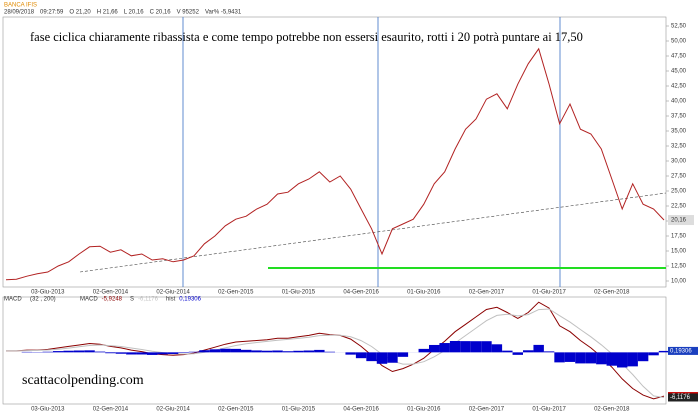 The width and height of the screenshot is (700, 414). Describe the element at coordinates (679, 72) in the screenshot. I see `y-tick-label: 45,00` at that location.